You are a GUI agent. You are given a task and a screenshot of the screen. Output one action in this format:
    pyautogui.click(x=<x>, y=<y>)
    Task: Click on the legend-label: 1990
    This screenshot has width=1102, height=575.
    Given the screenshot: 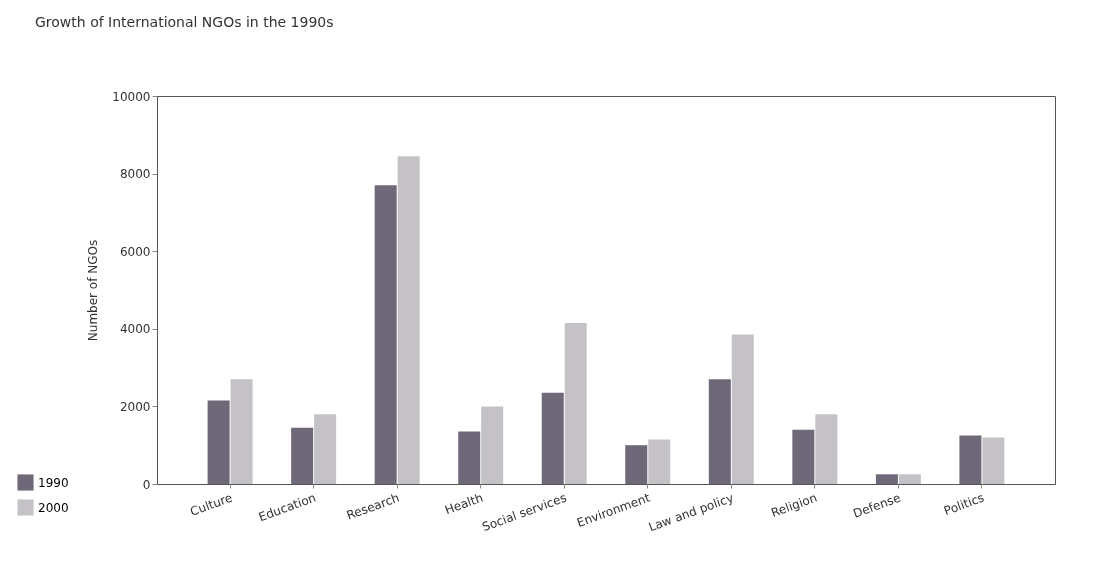 What is the action you would take?
    pyautogui.click(x=53, y=482)
    